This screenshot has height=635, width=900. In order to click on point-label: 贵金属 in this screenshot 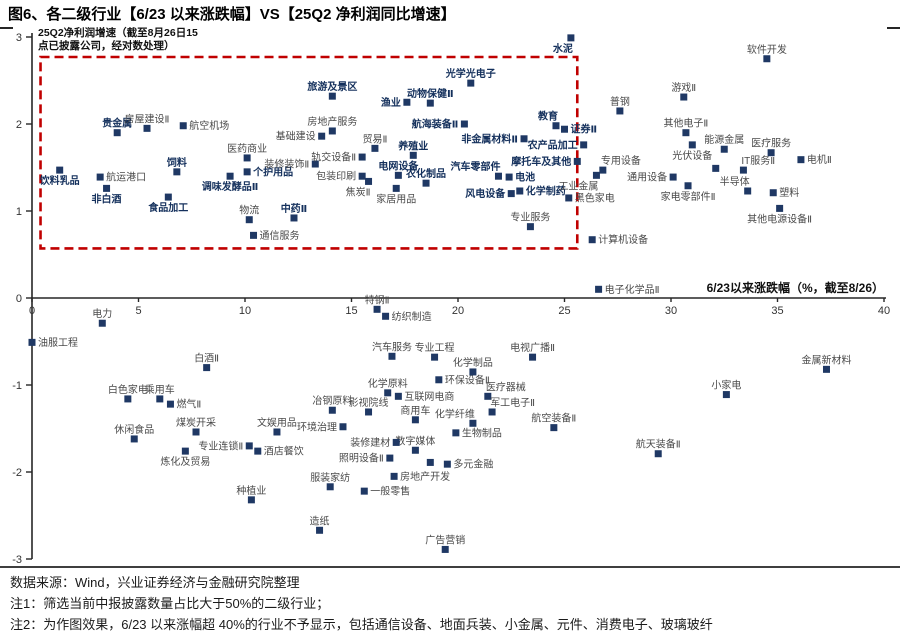, I will do `click(117, 123)`.